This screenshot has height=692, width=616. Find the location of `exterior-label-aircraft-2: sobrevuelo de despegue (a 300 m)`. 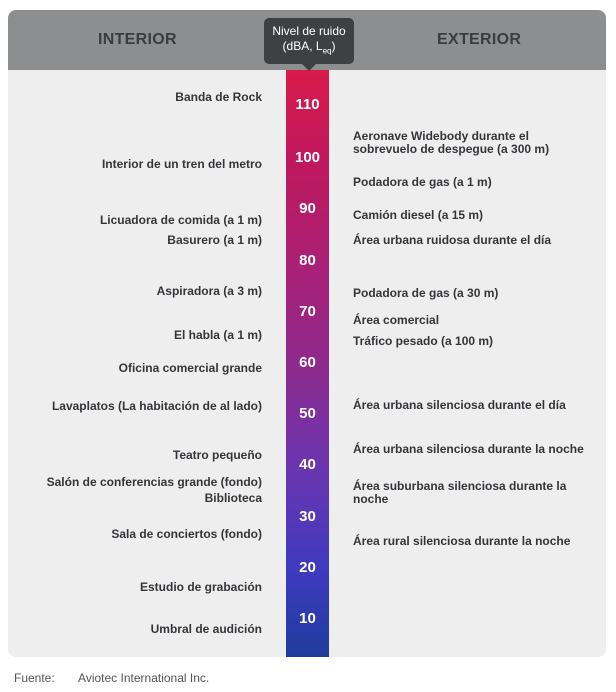

exterior-label-aircraft-2: sobrevuelo de despegue (a 300 m) is located at coordinates (451, 149).